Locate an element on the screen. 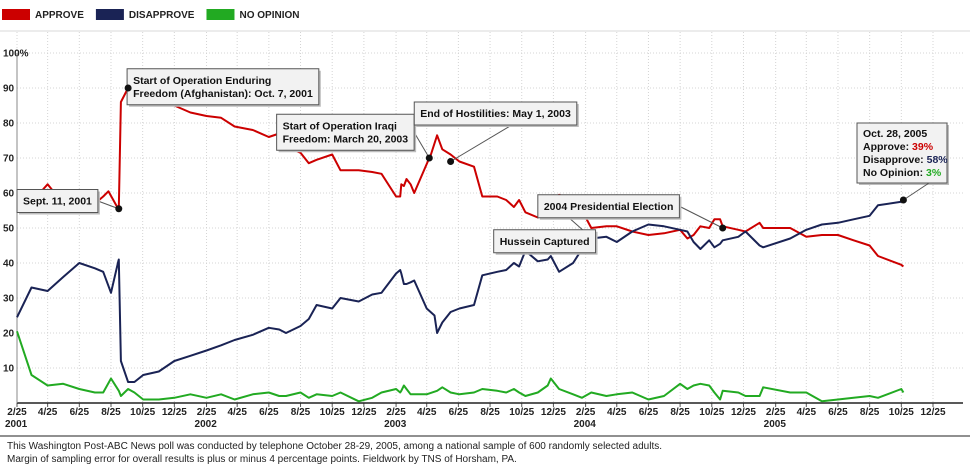  annotation: 2004 Presidential Election is located at coordinates (609, 207).